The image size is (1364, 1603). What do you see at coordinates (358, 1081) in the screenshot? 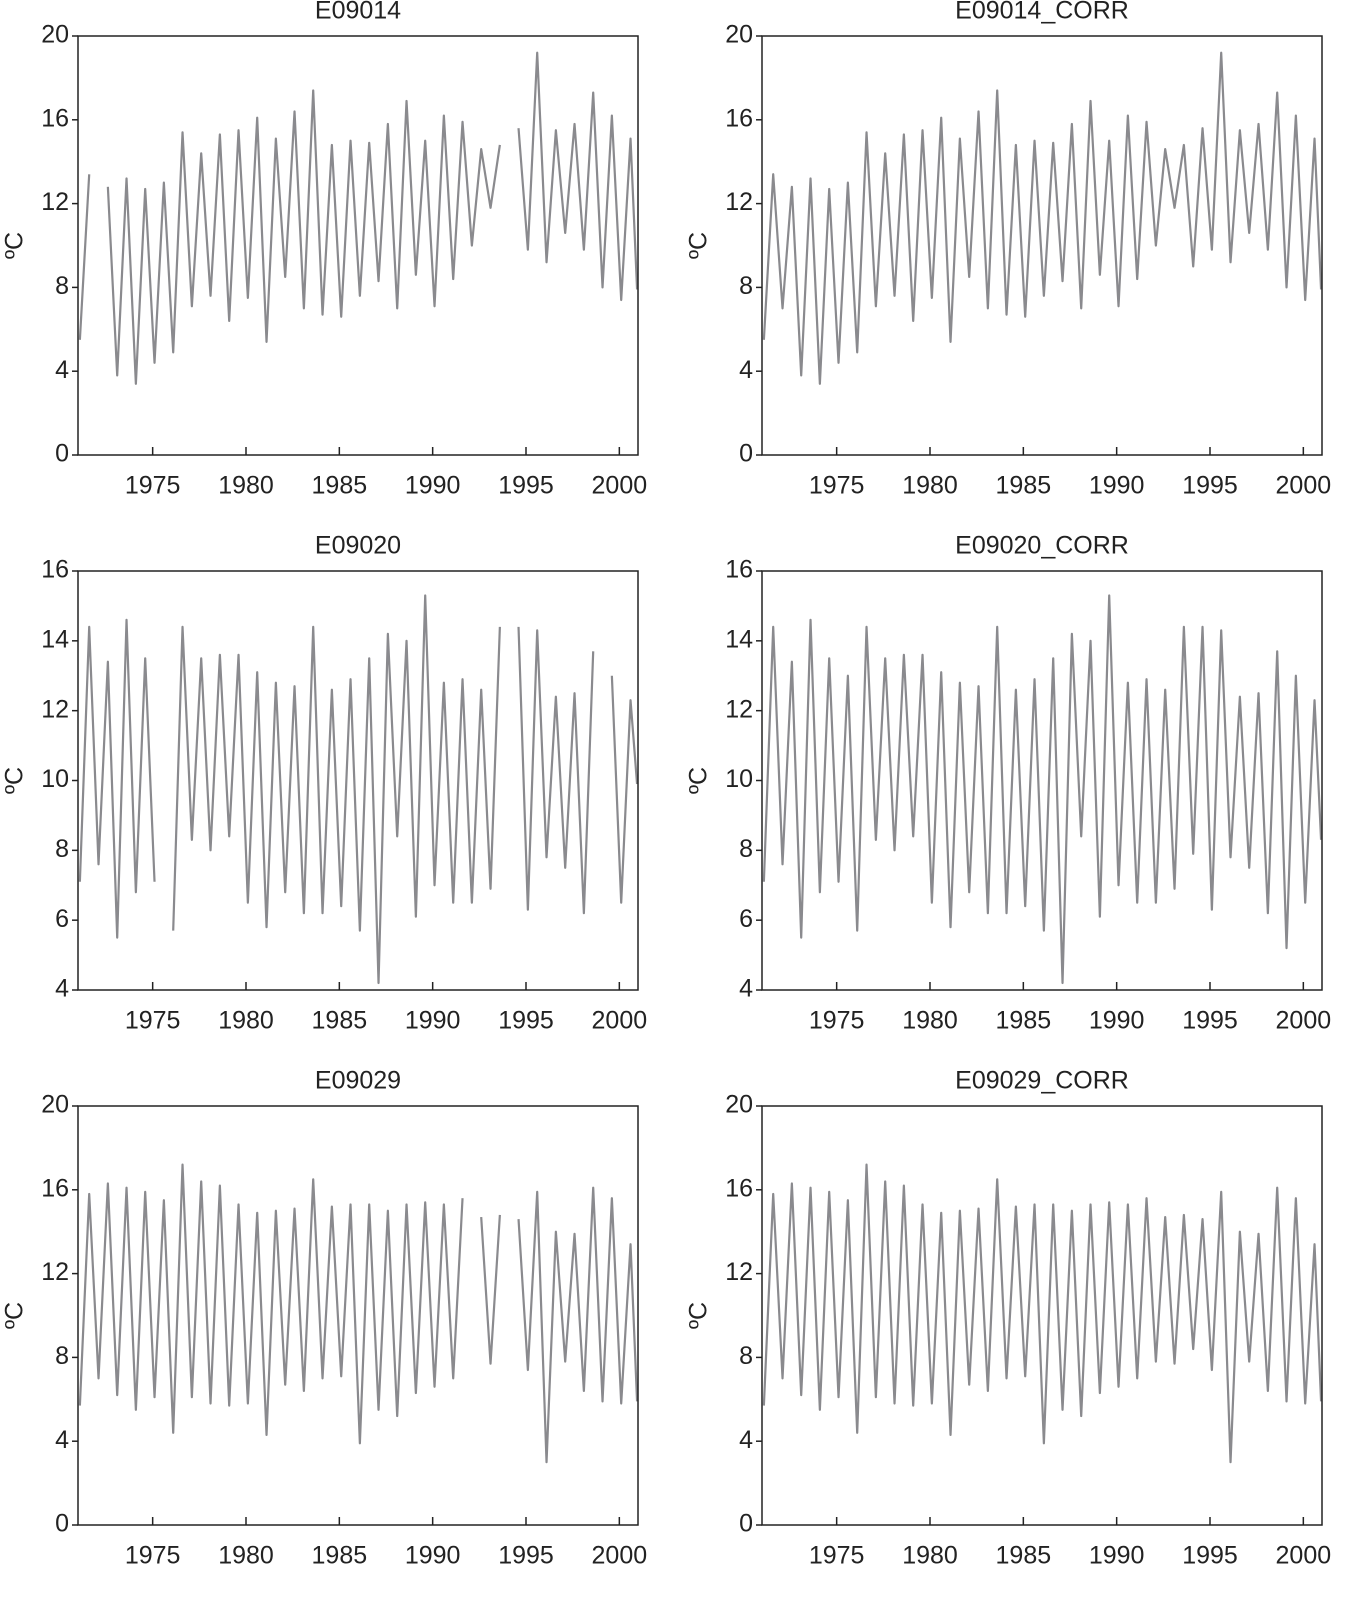
I see `chart-title: E09029` at bounding box center [358, 1081].